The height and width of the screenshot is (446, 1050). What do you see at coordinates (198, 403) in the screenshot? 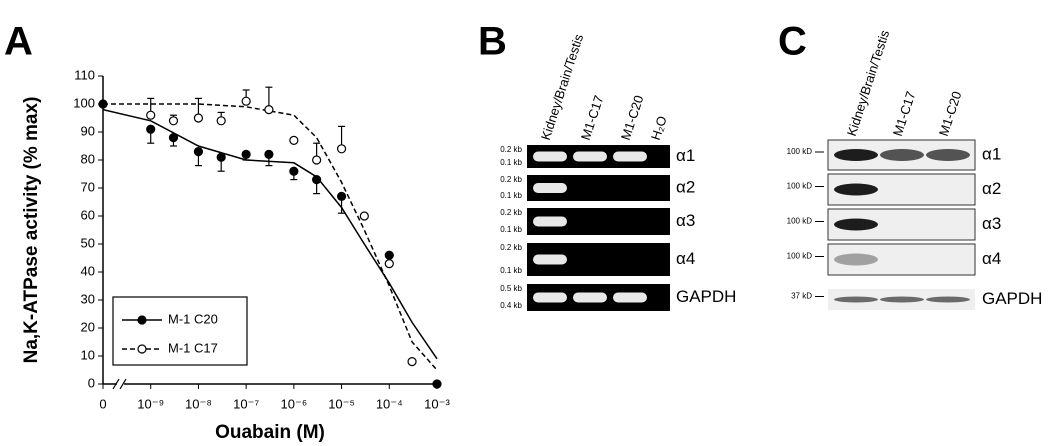
I see `x-tick-label: 10⁻⁸` at bounding box center [198, 403].